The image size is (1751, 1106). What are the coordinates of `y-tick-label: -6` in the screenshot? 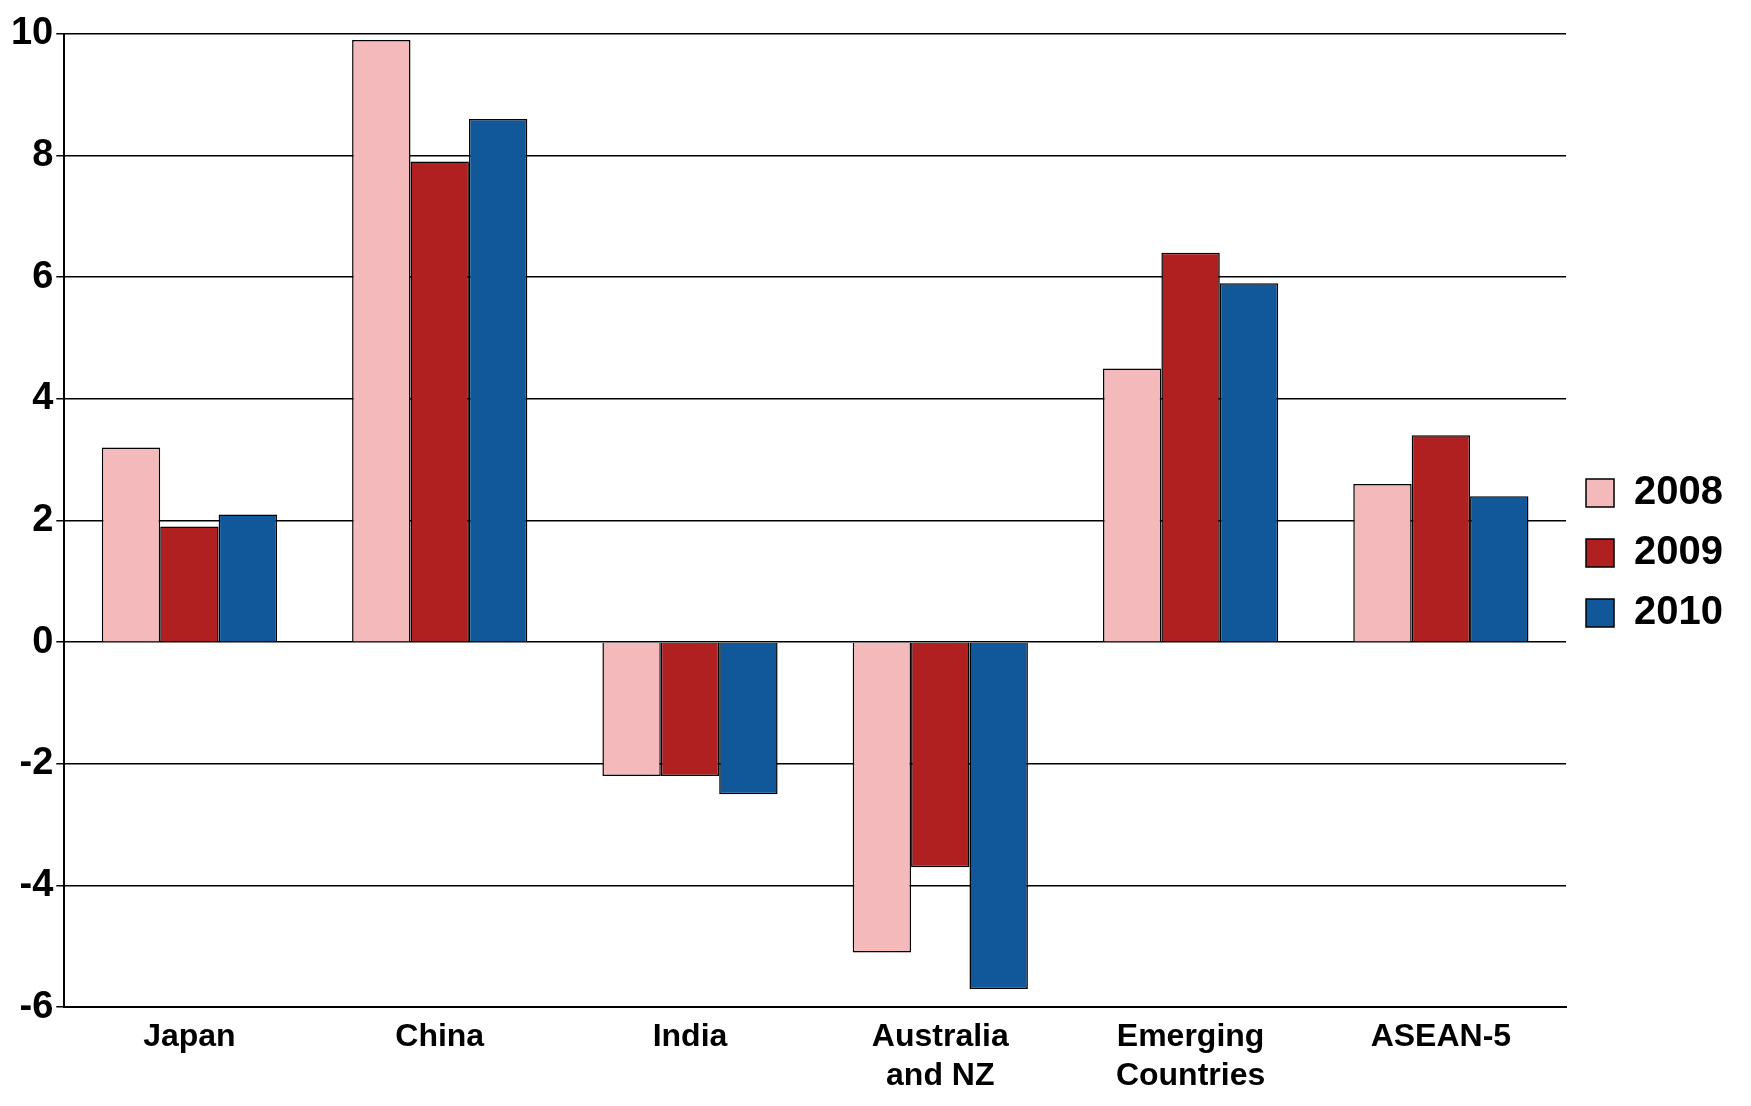 It's located at (36, 1004).